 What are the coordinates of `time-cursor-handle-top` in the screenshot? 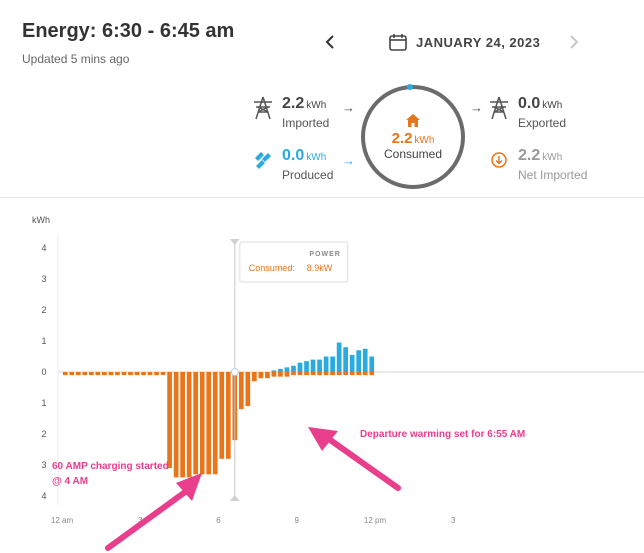 It's located at (234, 242).